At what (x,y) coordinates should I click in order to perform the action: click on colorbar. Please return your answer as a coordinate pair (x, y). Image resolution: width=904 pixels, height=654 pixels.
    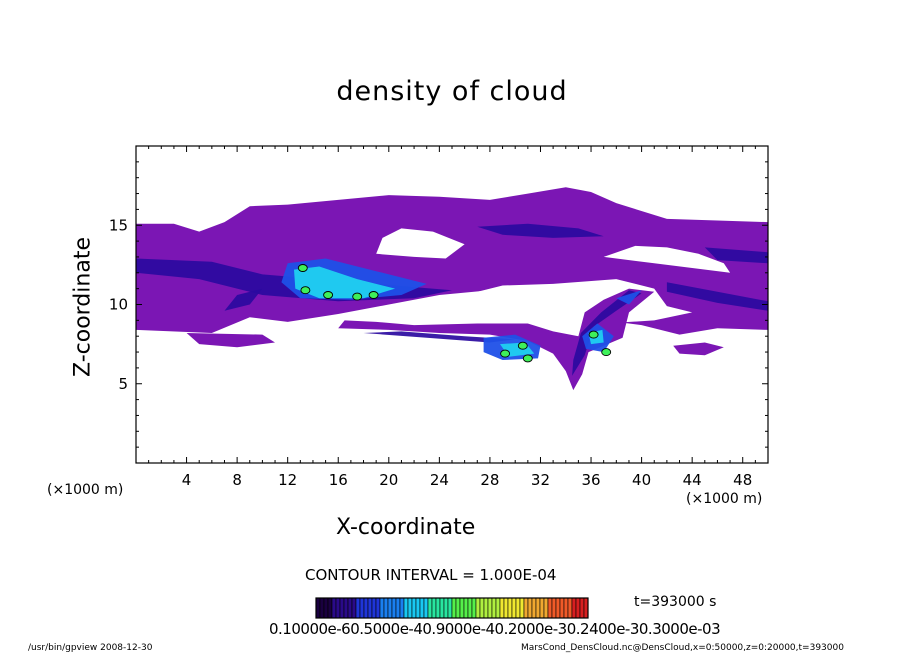
    Looking at the image, I should click on (452, 608).